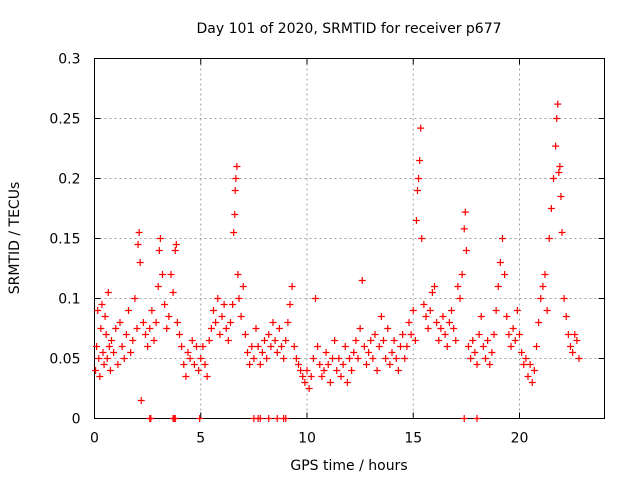 The height and width of the screenshot is (480, 640). I want to click on x-tick-label: 10, so click(307, 439).